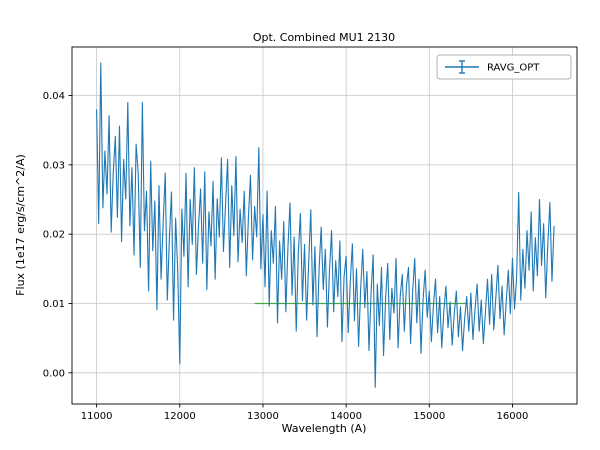  I want to click on svg-text: 12000, so click(180, 416).